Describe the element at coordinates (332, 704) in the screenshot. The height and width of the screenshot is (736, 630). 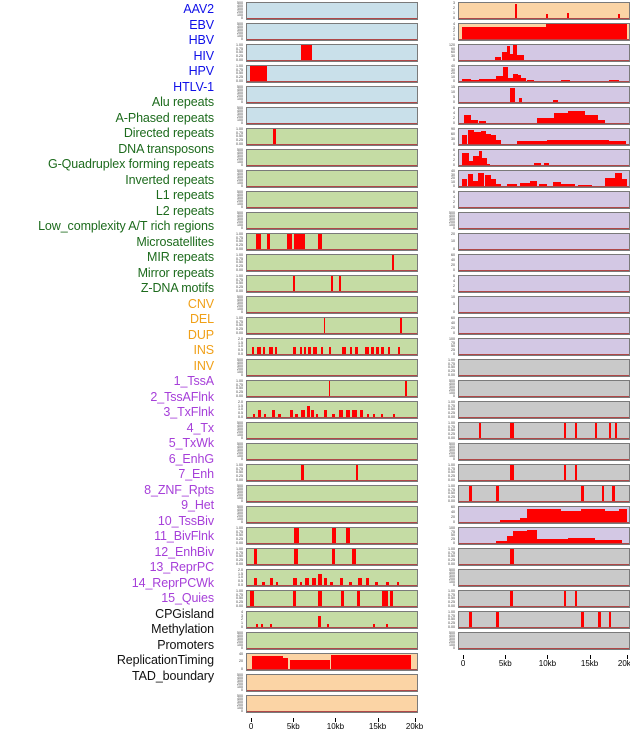
I see `track-10-tssbiv` at that location.